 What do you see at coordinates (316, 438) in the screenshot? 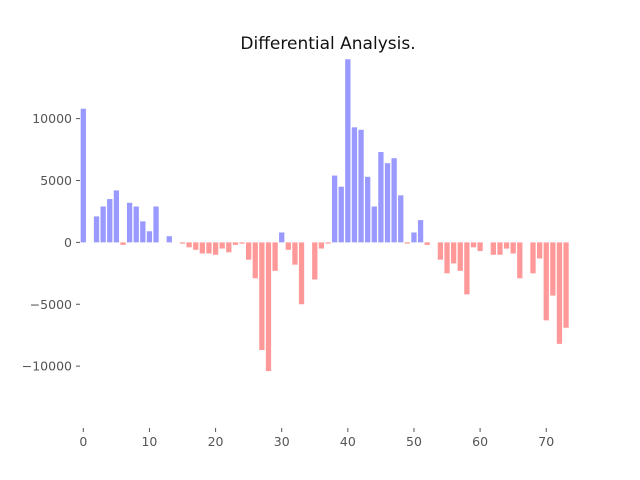
I see `x-axis: 0 10 20 30 40 50 60 70` at bounding box center [316, 438].